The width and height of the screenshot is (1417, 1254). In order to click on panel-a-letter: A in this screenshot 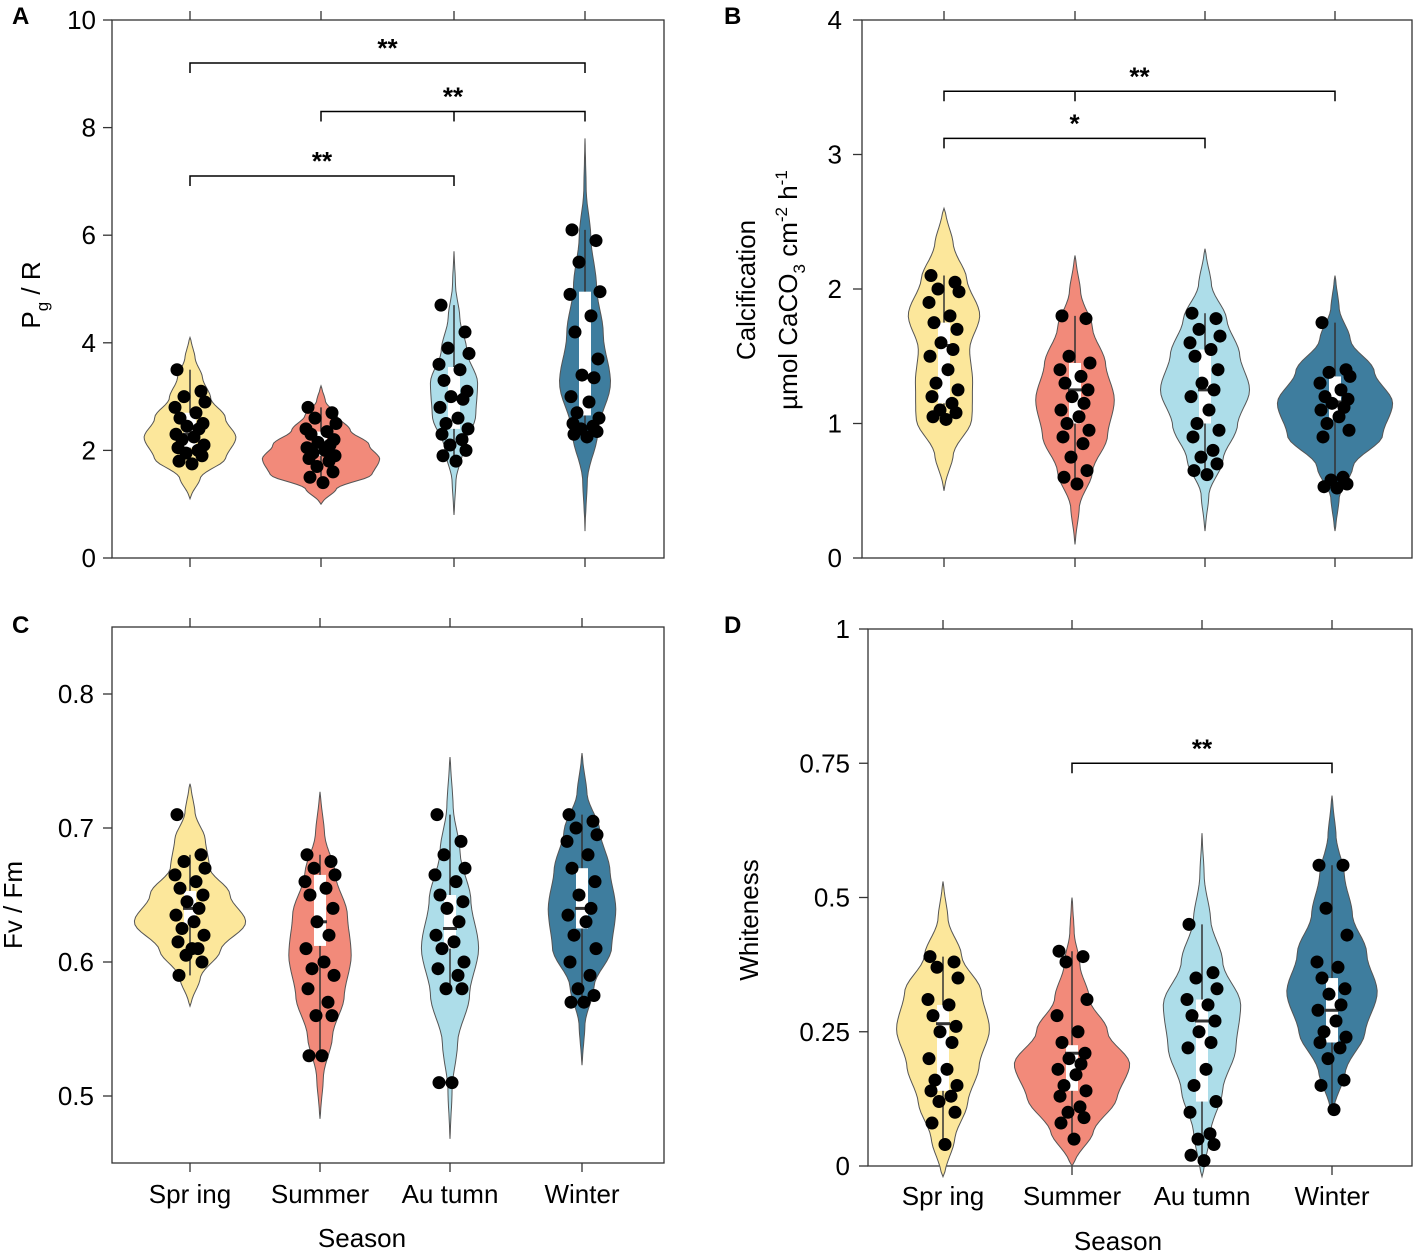, I will do `click(20, 16)`.